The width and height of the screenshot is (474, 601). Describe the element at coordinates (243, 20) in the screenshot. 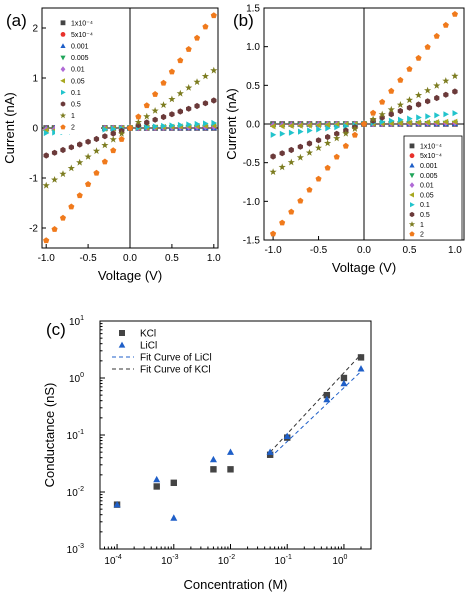

I see `panel-label: (b)` at that location.